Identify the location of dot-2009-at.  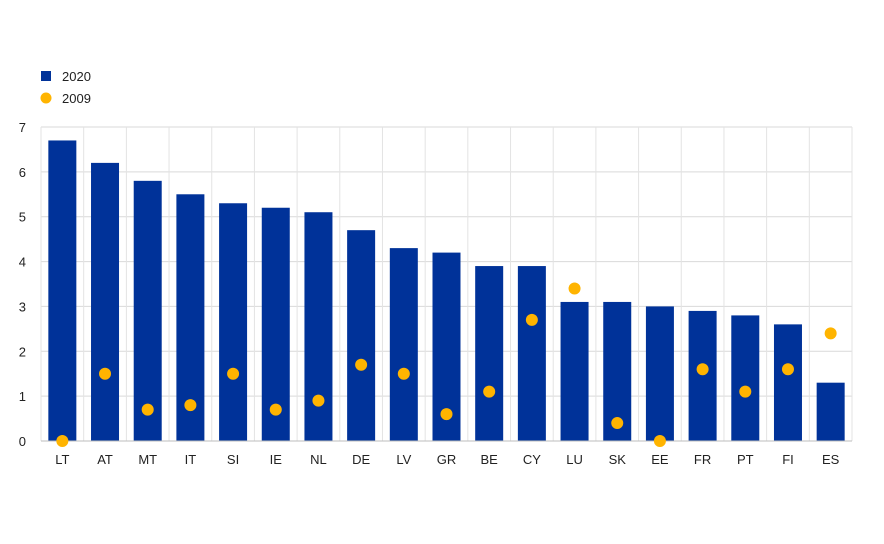
(105, 373).